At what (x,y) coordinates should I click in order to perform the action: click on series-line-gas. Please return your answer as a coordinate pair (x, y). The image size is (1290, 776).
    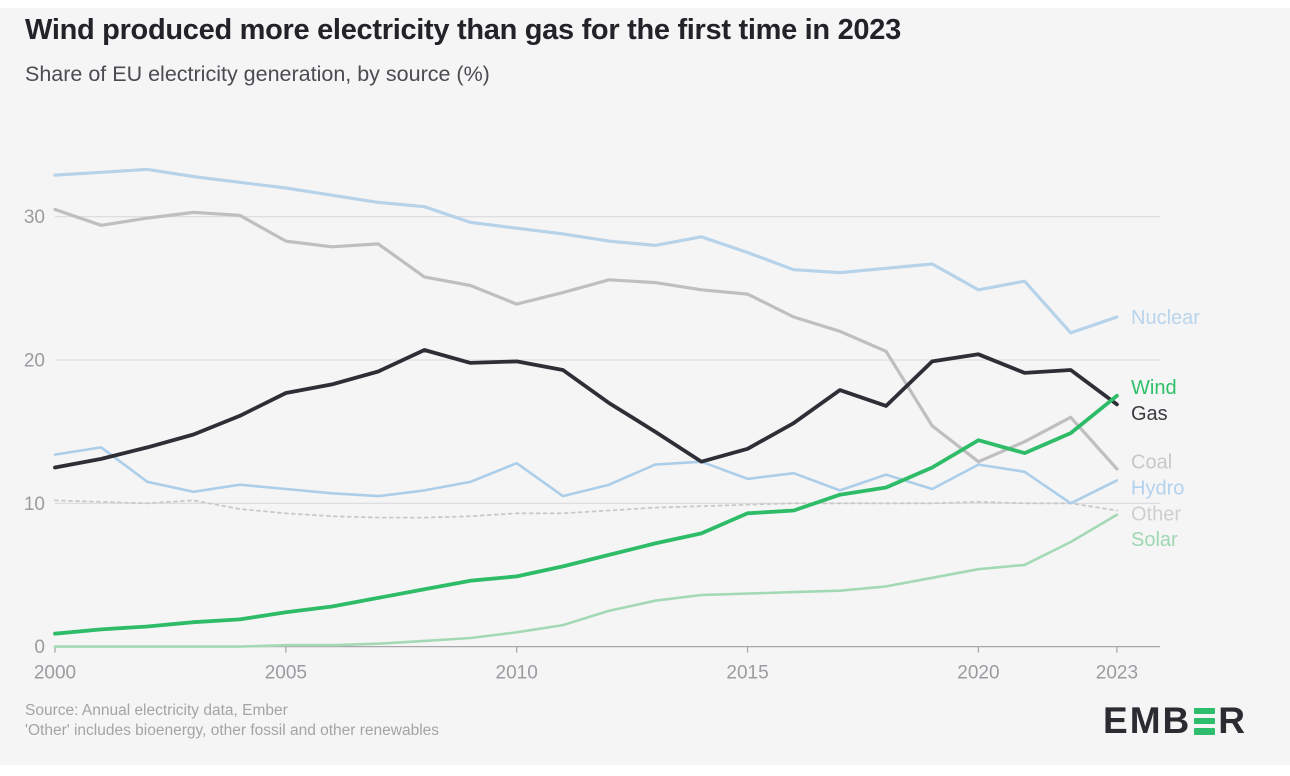
    Looking at the image, I should click on (586, 409).